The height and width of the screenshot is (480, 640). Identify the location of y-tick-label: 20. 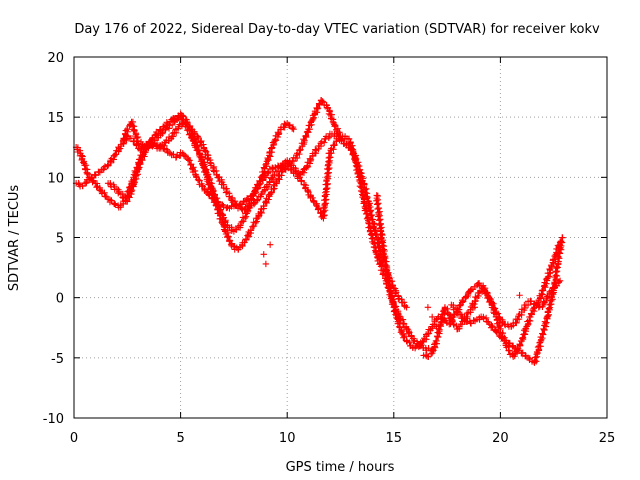
(55, 58).